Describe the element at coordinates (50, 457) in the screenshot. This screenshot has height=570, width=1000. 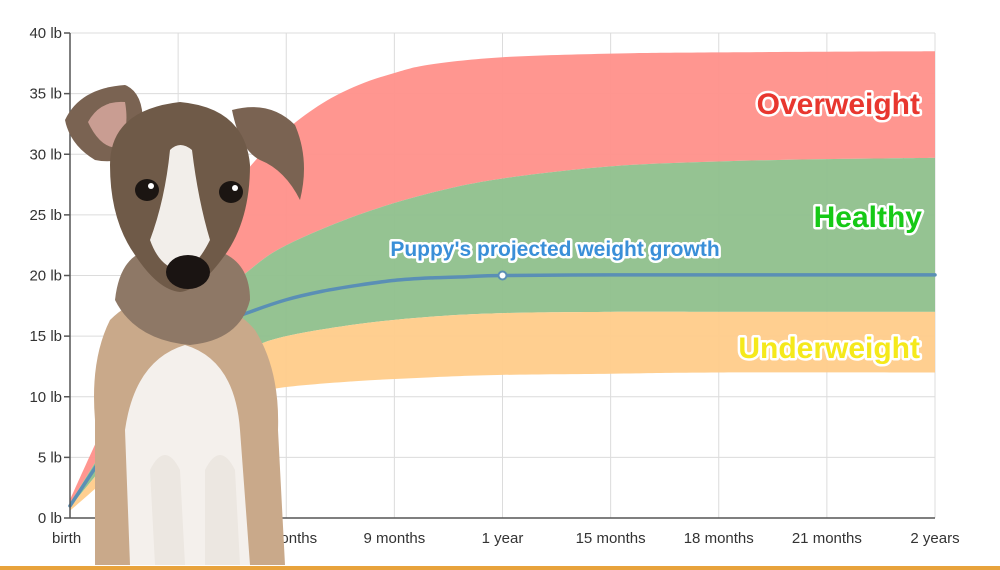
I see `y-tick-label-1: 5 lb` at that location.